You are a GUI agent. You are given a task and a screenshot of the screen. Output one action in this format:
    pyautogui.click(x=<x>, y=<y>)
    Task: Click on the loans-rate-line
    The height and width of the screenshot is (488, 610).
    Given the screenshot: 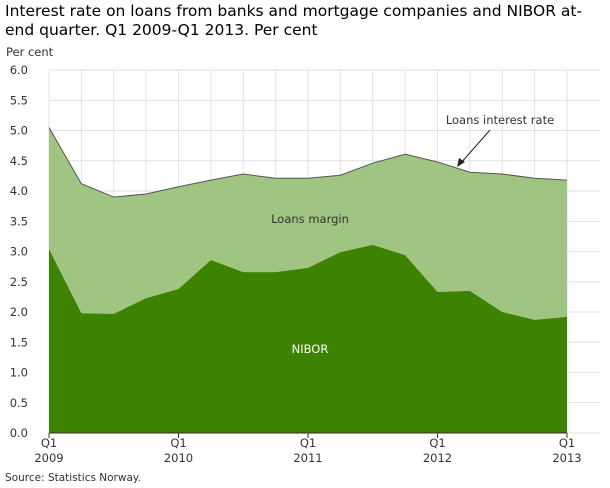 What is the action you would take?
    pyautogui.click(x=308, y=162)
    